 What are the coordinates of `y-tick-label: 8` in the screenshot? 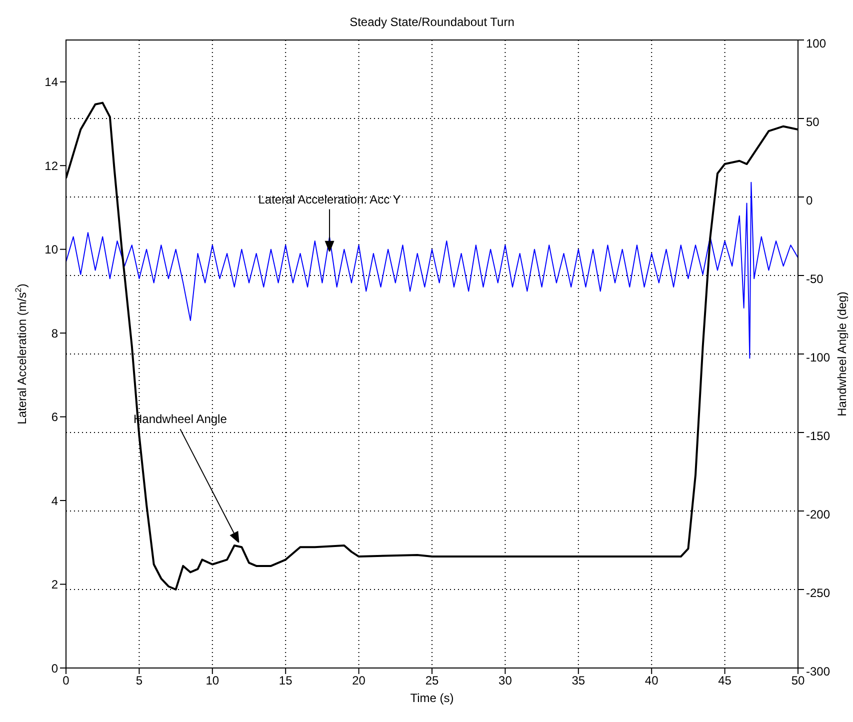 It's located at (54, 333).